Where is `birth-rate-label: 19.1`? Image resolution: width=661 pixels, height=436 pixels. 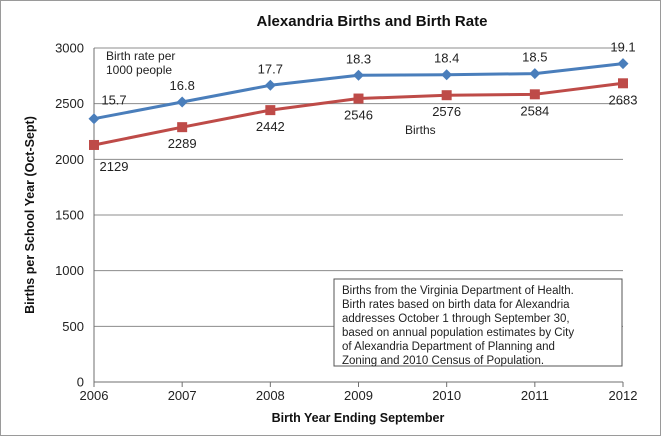 birth-rate-label: 19.1 is located at coordinates (622, 47).